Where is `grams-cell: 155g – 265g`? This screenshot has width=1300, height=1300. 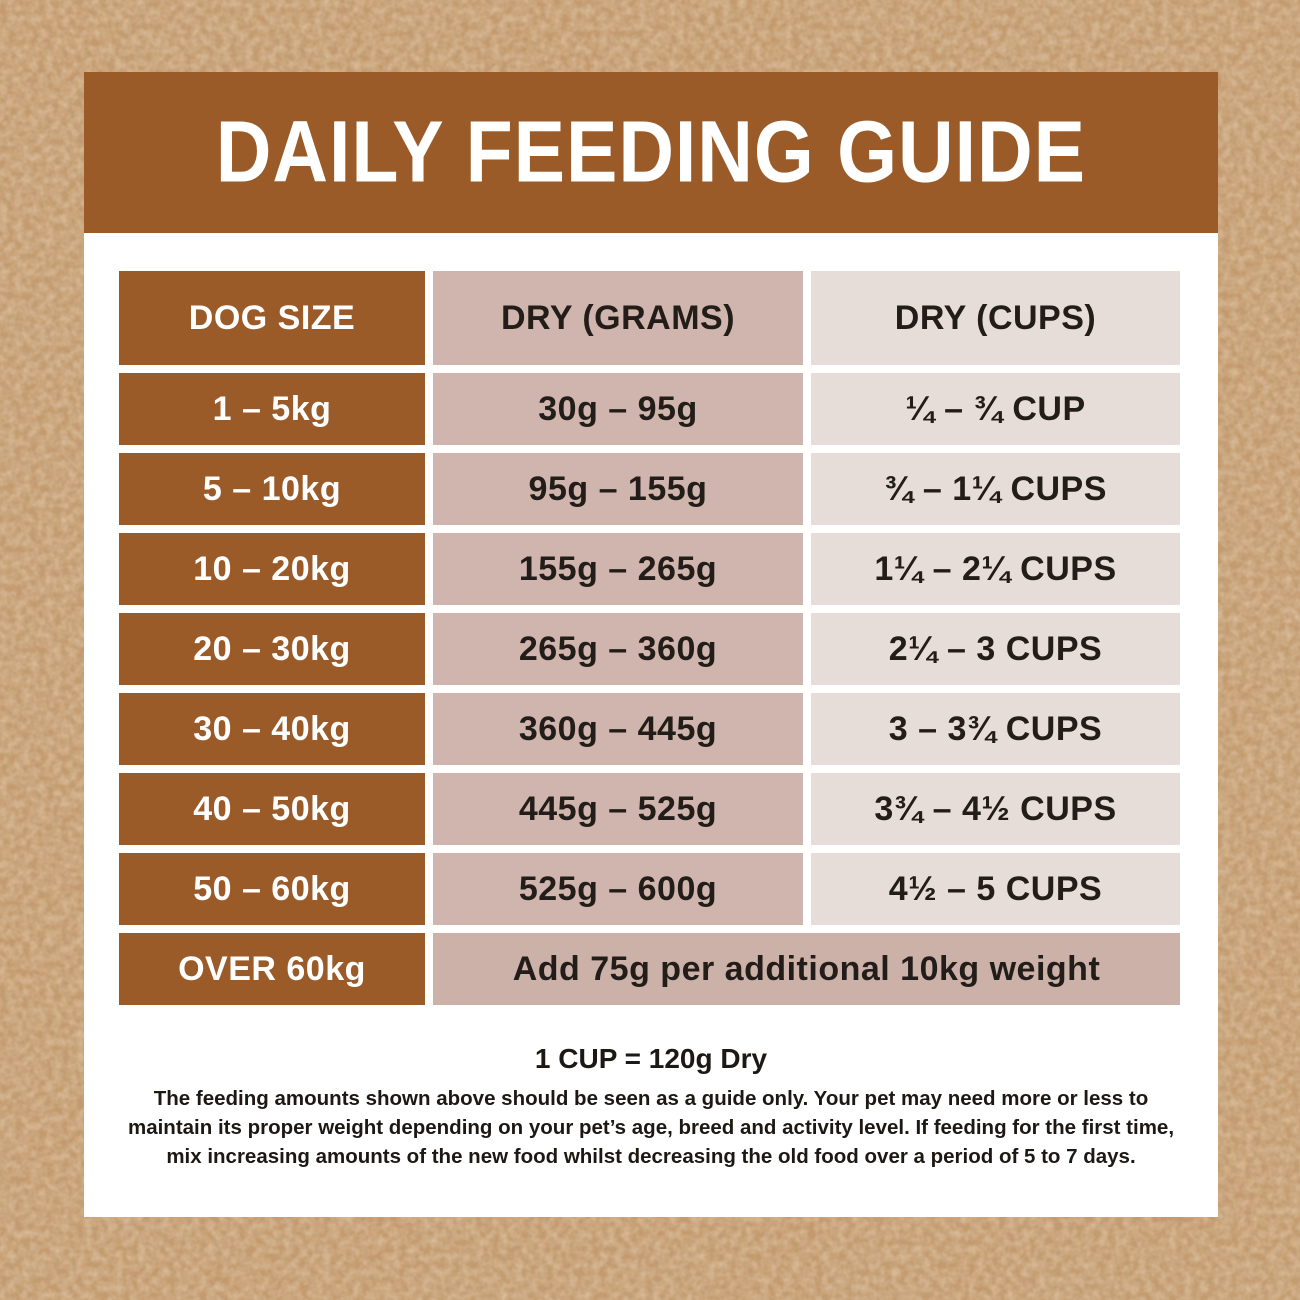 grams-cell: 155g – 265g is located at coordinates (618, 569).